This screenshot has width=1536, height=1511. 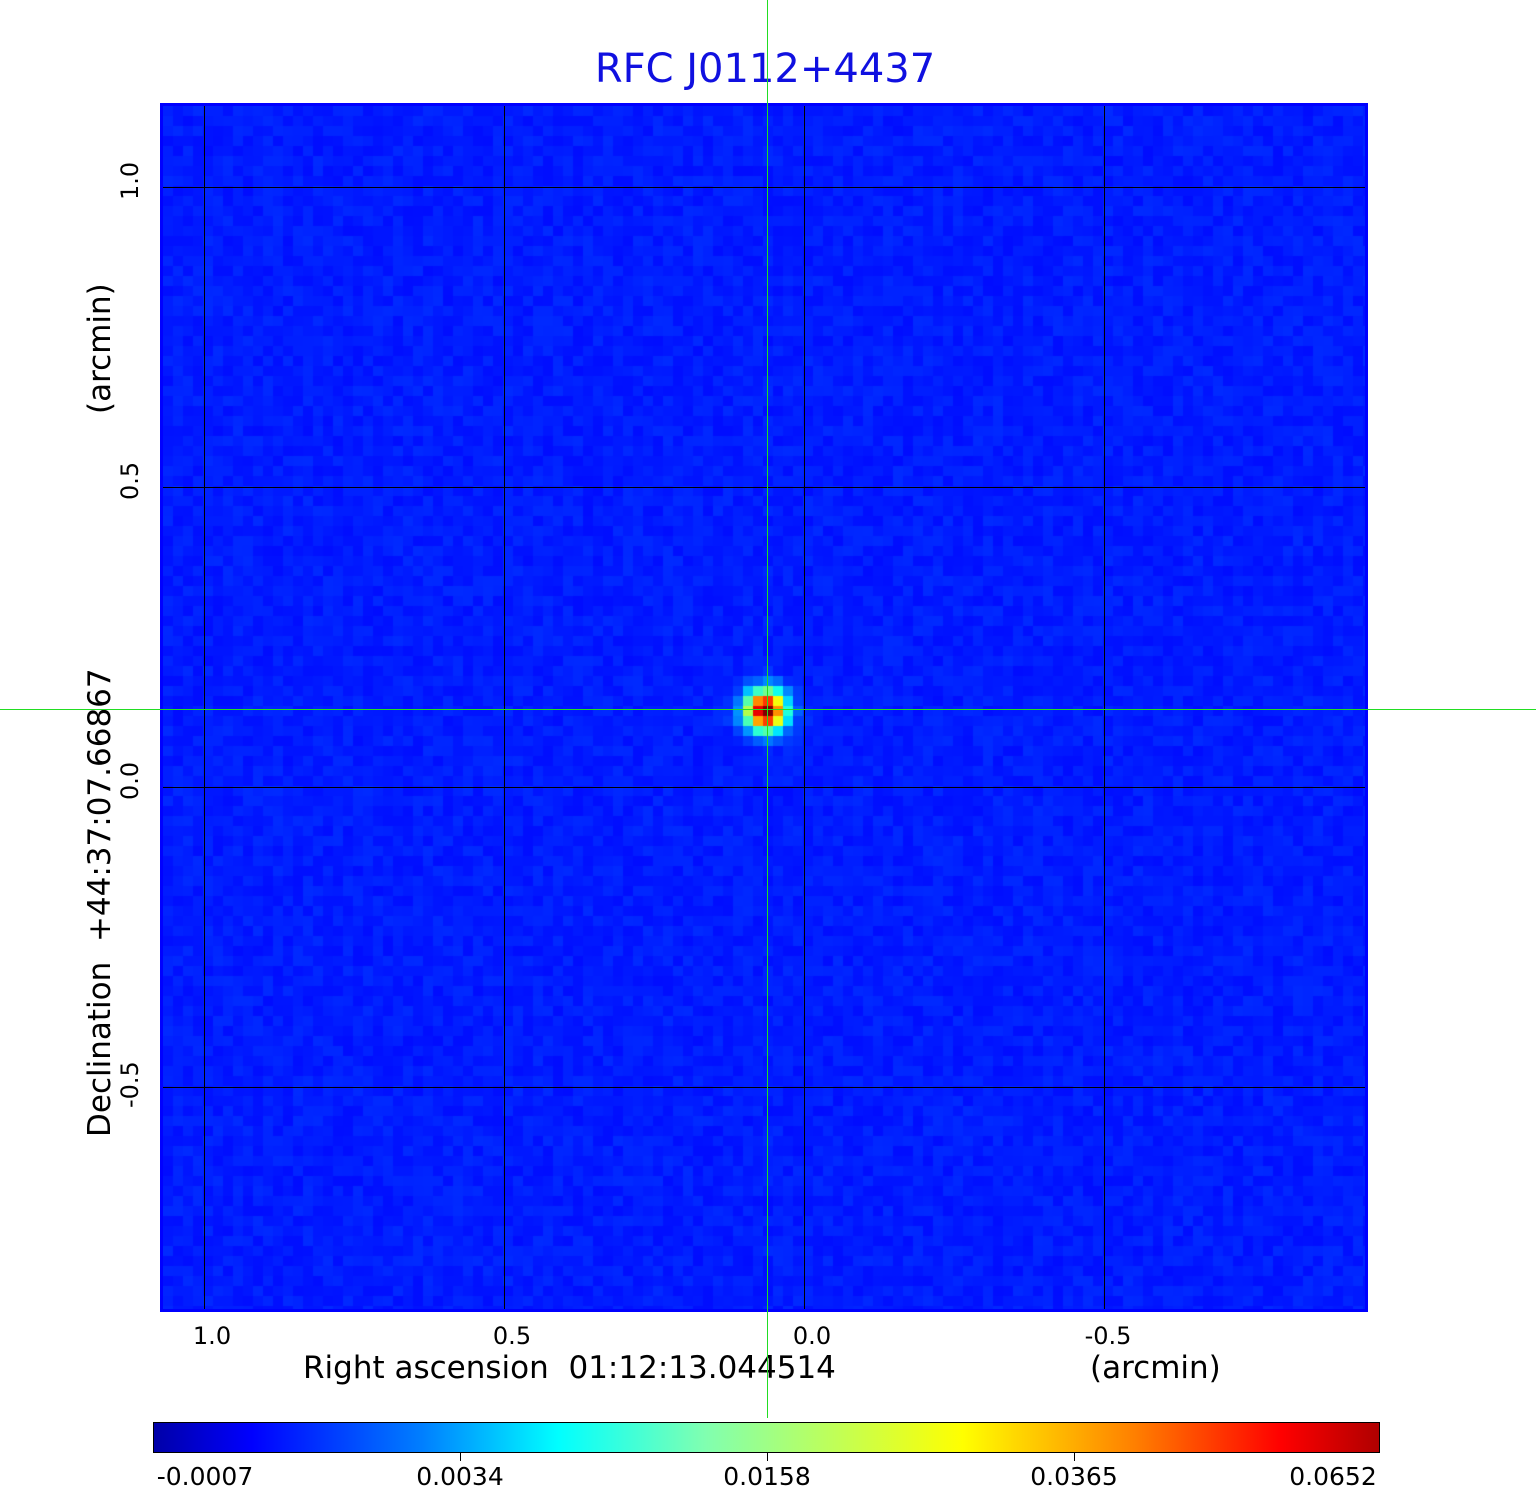 What do you see at coordinates (764, 787) in the screenshot?
I see `grid-line-y-0.0` at bounding box center [764, 787].